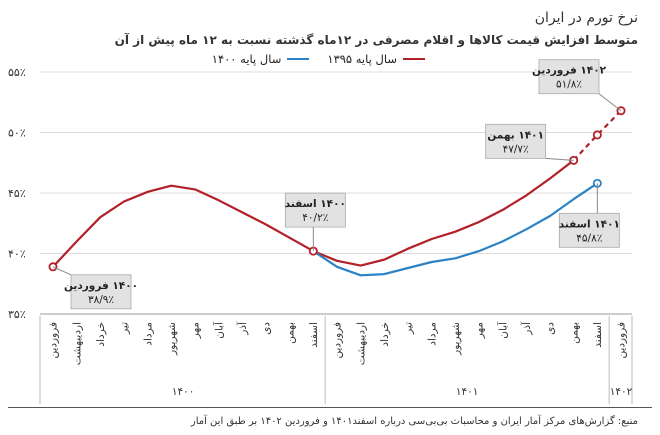 This screenshot has width=660, height=435. What do you see at coordinates (589, 238) in the screenshot?
I see `callout-value: ۴۵/۸٪` at bounding box center [589, 238].